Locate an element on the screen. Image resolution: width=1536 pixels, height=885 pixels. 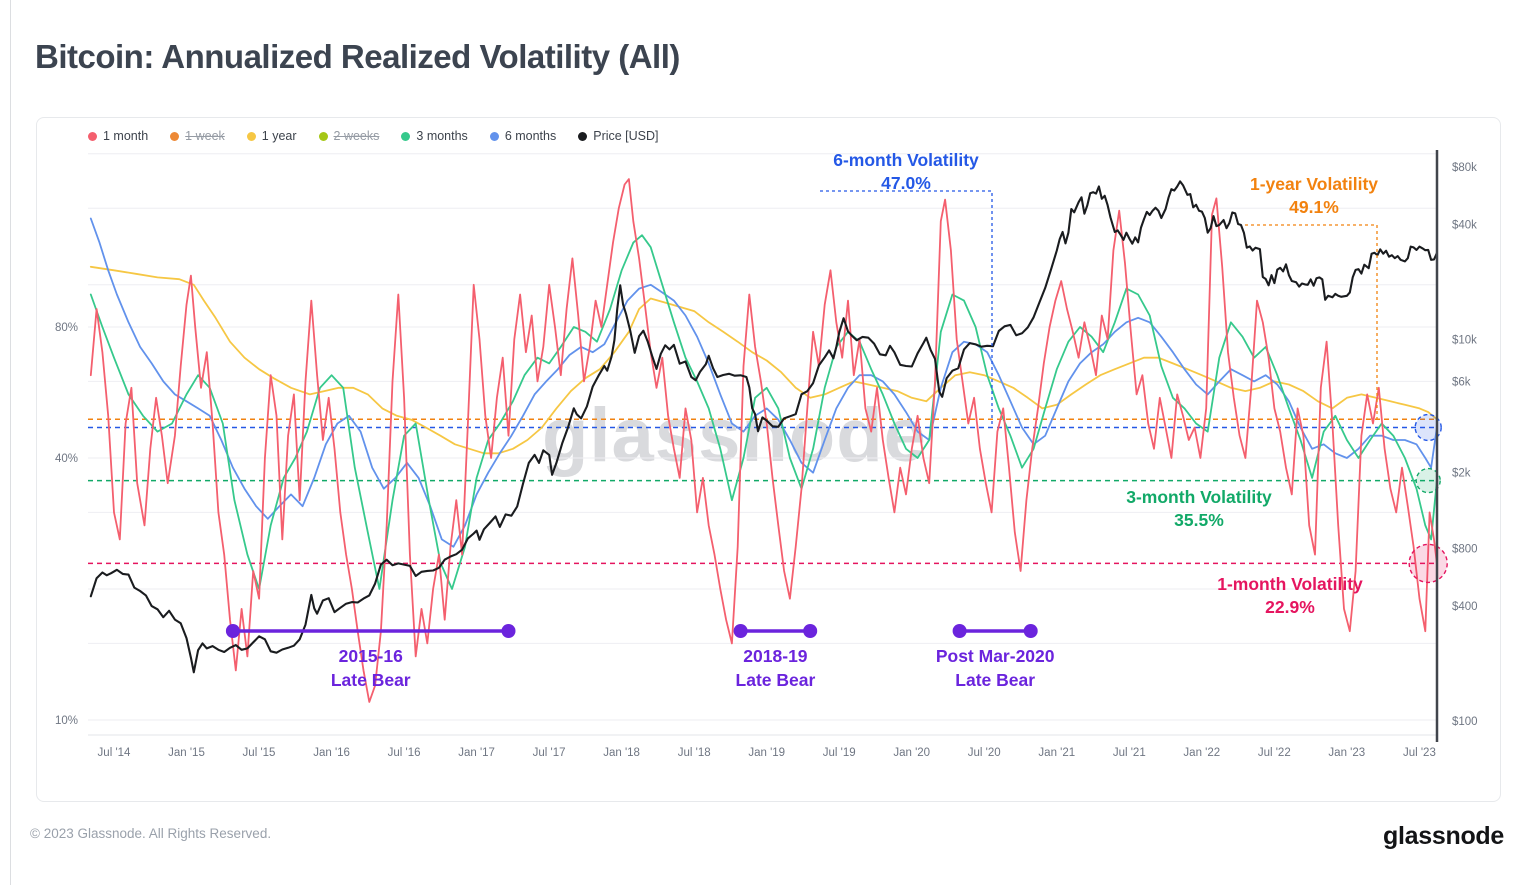
legend-item-2-weeks: 2 weeks is located at coordinates (349, 136).